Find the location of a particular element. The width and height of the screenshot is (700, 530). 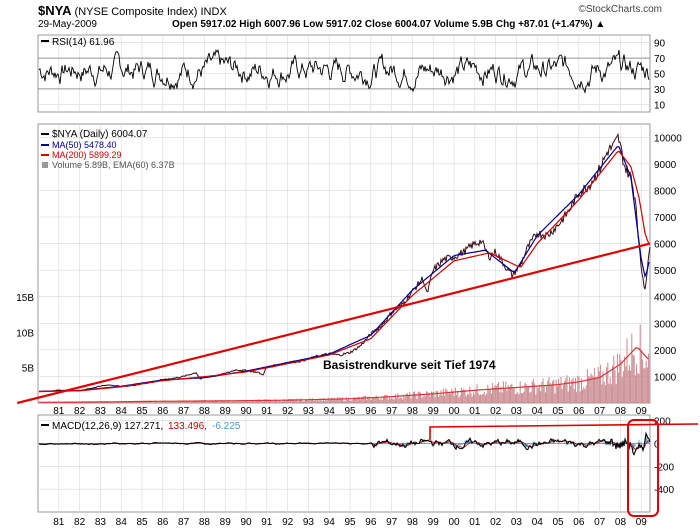

x-tick-label: 95 is located at coordinates (350, 411).